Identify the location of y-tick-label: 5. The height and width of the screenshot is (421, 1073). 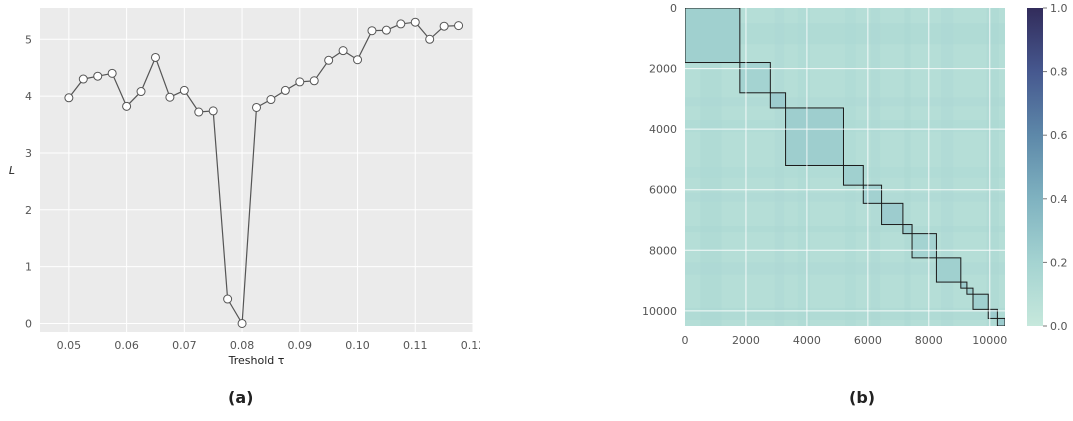
(28, 39).